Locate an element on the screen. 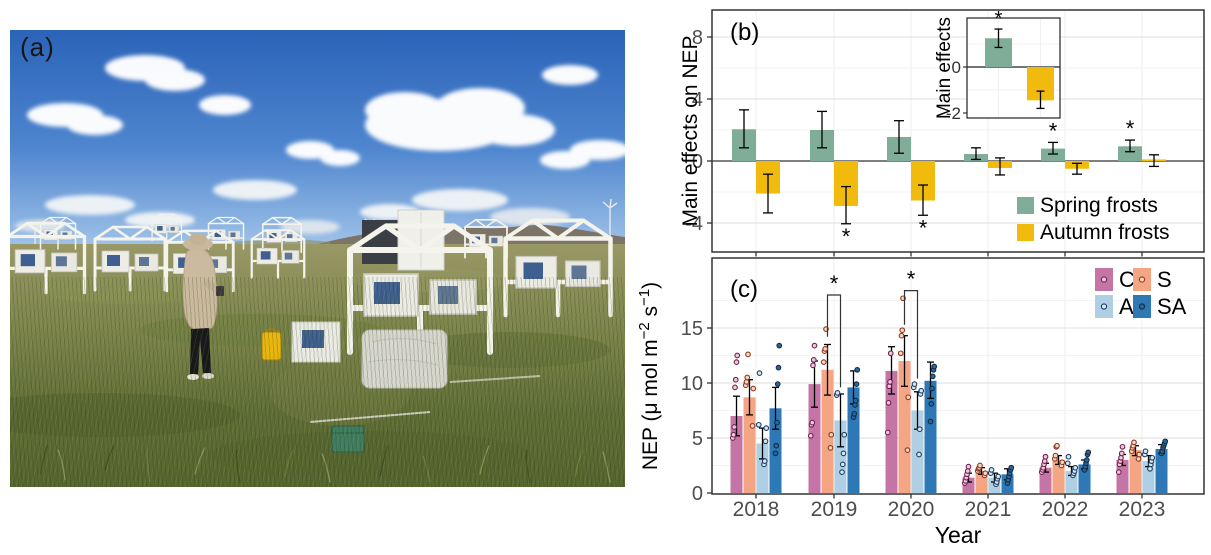 The image size is (1211, 555). x-tick-label-2020: 2020 is located at coordinates (911, 509).